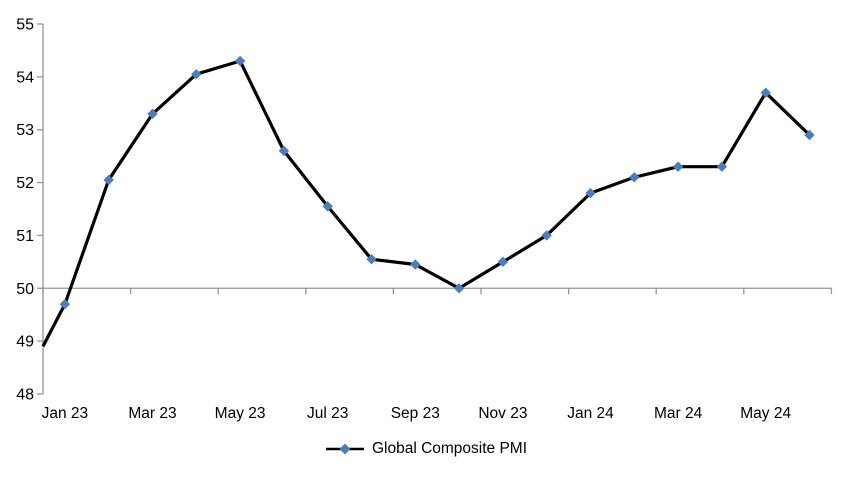 The height and width of the screenshot is (481, 852). I want to click on y-axis-tick-label: 54, so click(25, 77).